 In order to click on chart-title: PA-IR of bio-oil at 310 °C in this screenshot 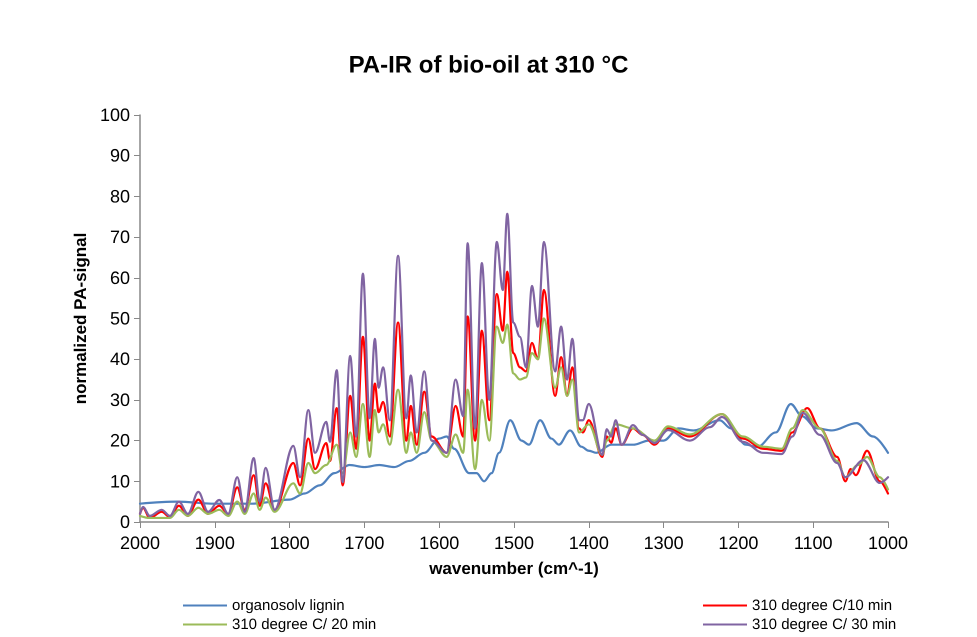, I will do `click(488, 65)`.